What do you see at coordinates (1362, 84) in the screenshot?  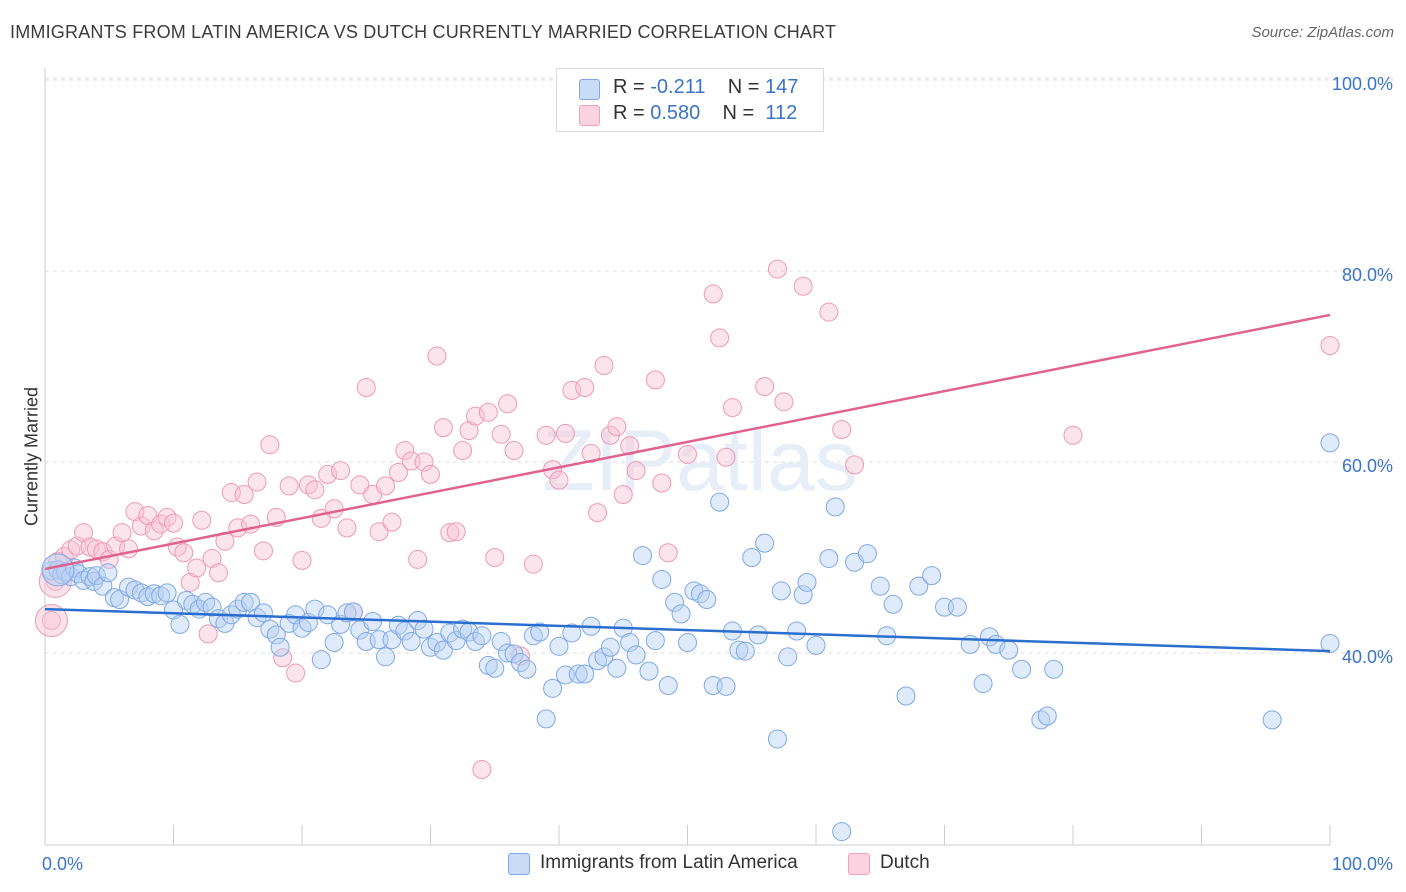 I see `y-tick-label: 100.0%` at bounding box center [1362, 84].